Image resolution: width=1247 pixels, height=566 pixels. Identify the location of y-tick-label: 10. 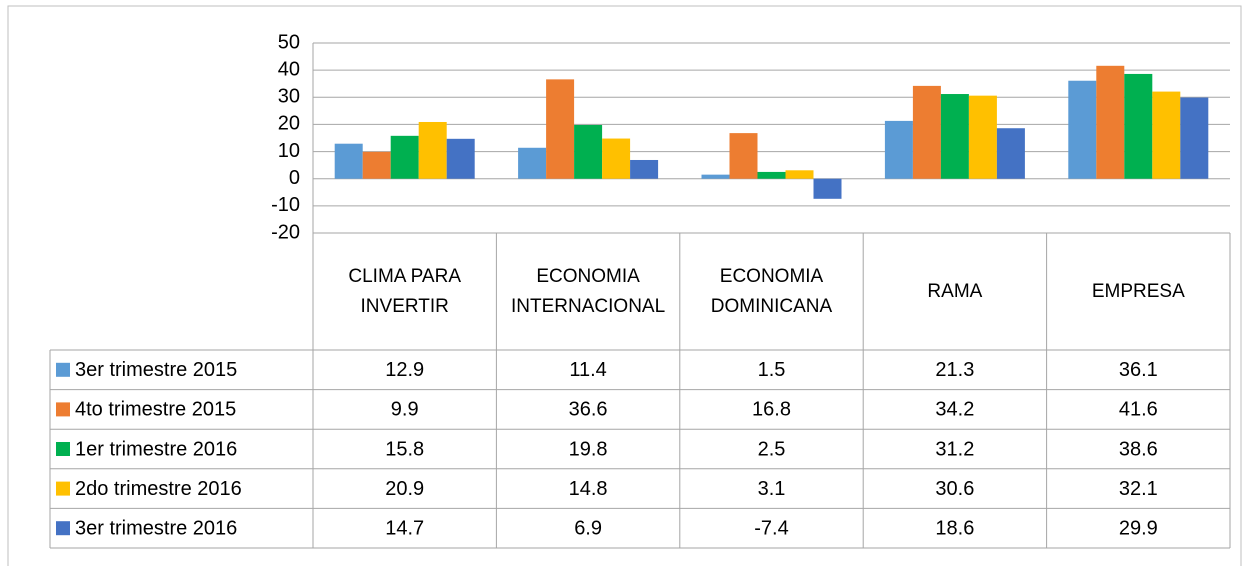
(289, 151).